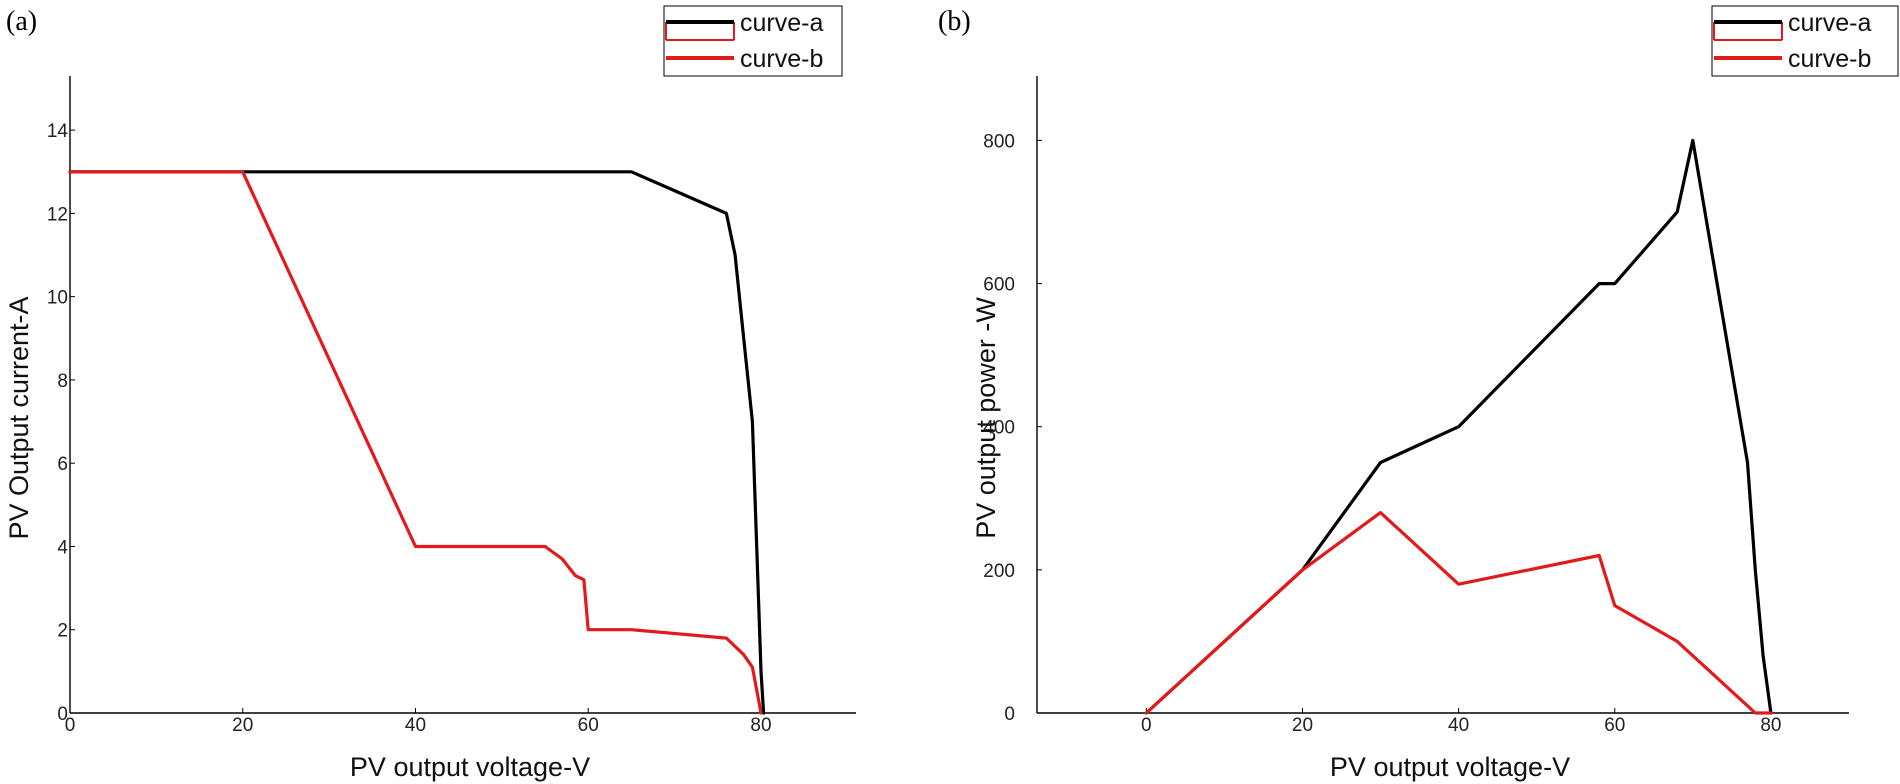 The width and height of the screenshot is (1900, 784). Describe the element at coordinates (1805, 41) in the screenshot. I see `chart-b-legend: curve-a curve-b` at that location.